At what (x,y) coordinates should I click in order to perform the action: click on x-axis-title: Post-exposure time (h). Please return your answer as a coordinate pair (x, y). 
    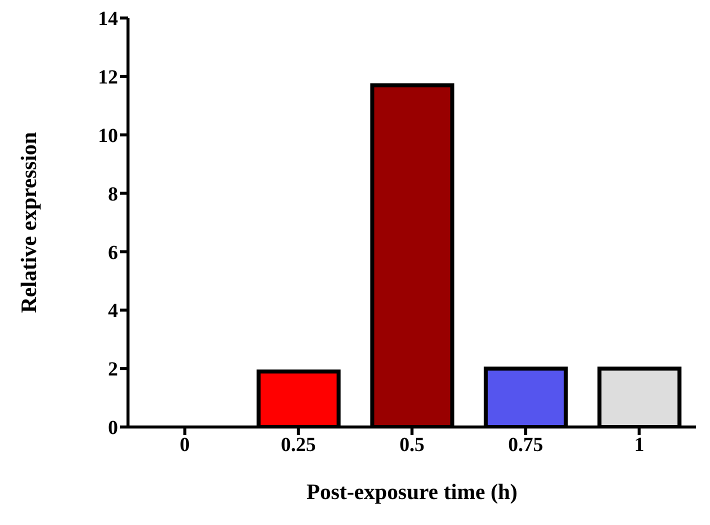
    Looking at the image, I should click on (412, 491).